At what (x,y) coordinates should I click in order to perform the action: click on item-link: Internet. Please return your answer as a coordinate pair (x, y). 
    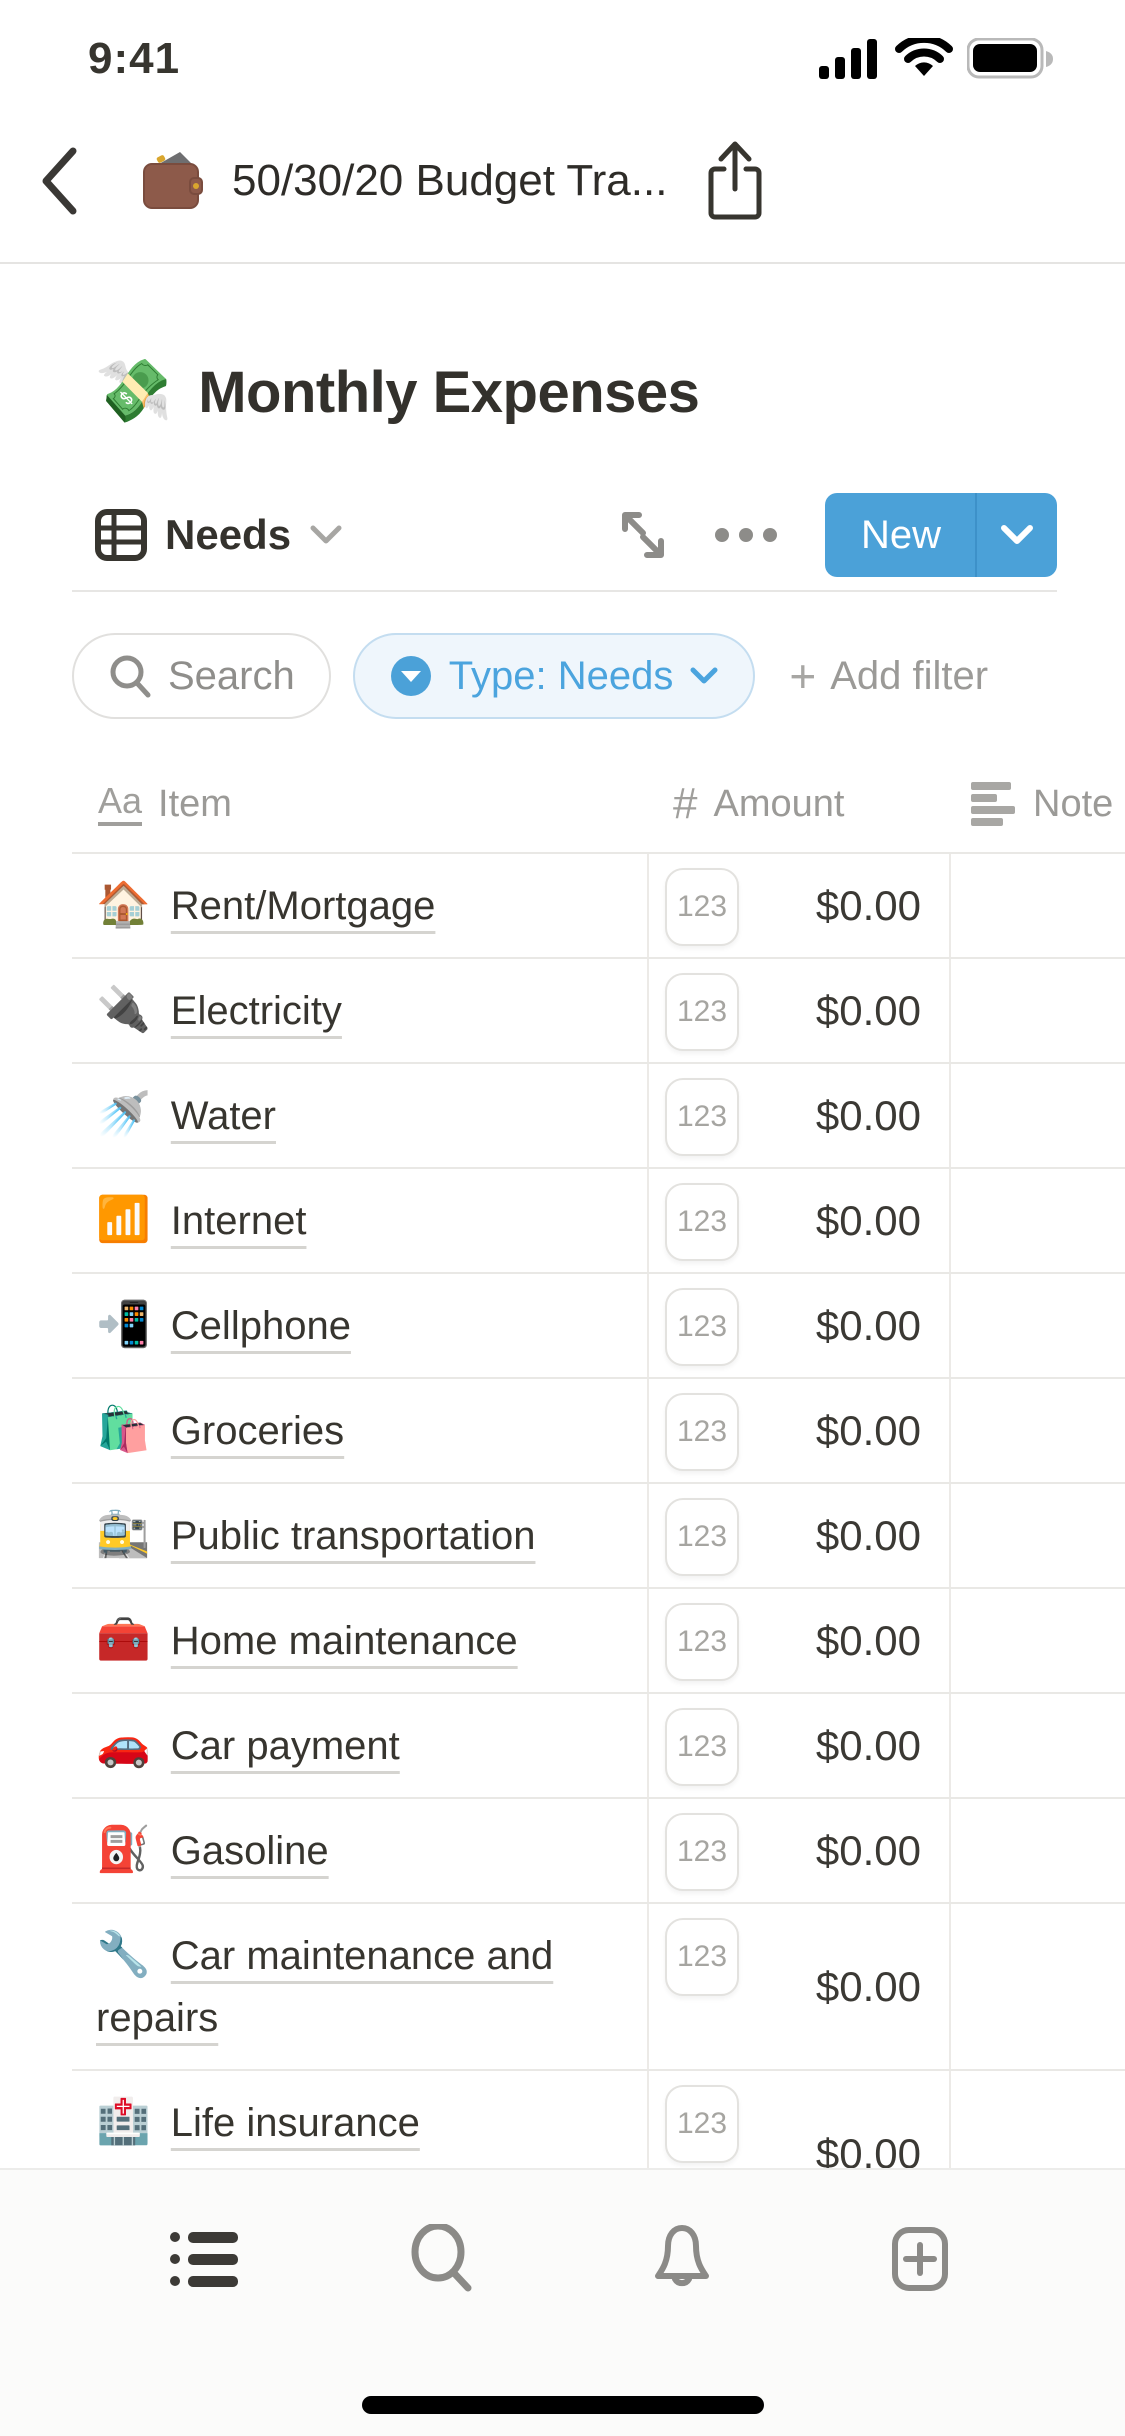
    Looking at the image, I should click on (238, 1221).